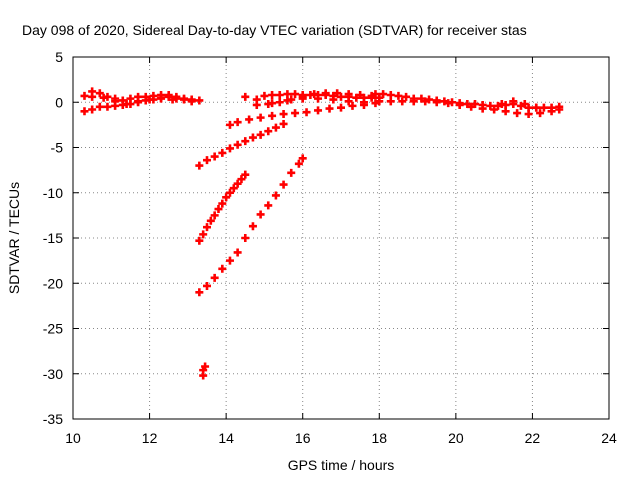  Describe the element at coordinates (53, 329) in the screenshot. I see `y-tick-label: -25` at that location.